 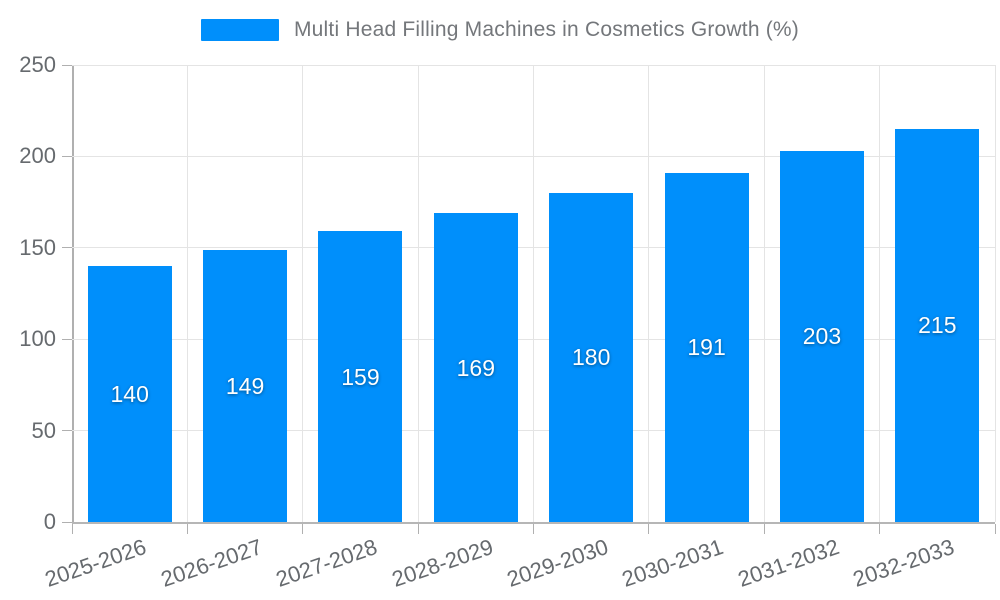 I want to click on y-axis-label: 250, so click(x=37, y=64).